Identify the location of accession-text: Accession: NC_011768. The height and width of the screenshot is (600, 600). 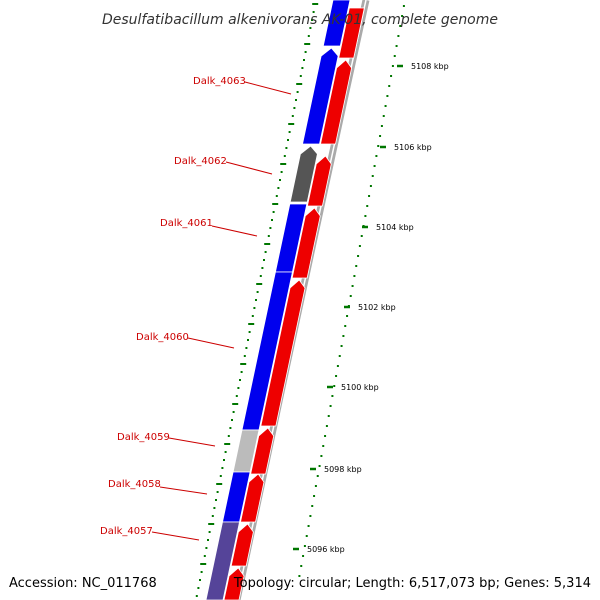
(83, 583).